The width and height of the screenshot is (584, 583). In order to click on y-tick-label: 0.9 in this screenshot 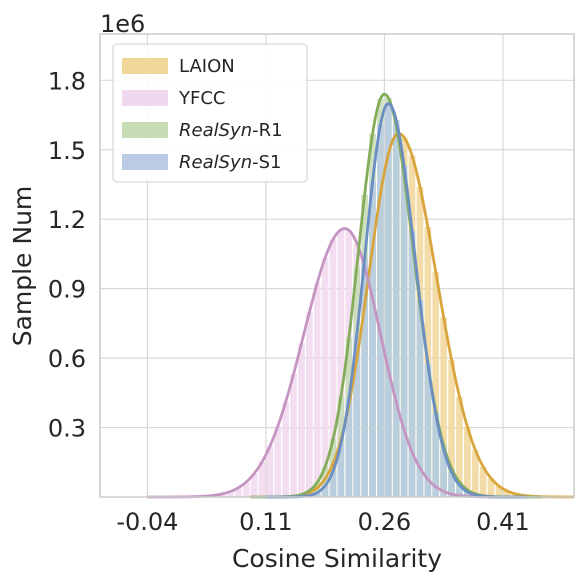, I will do `click(67, 290)`.